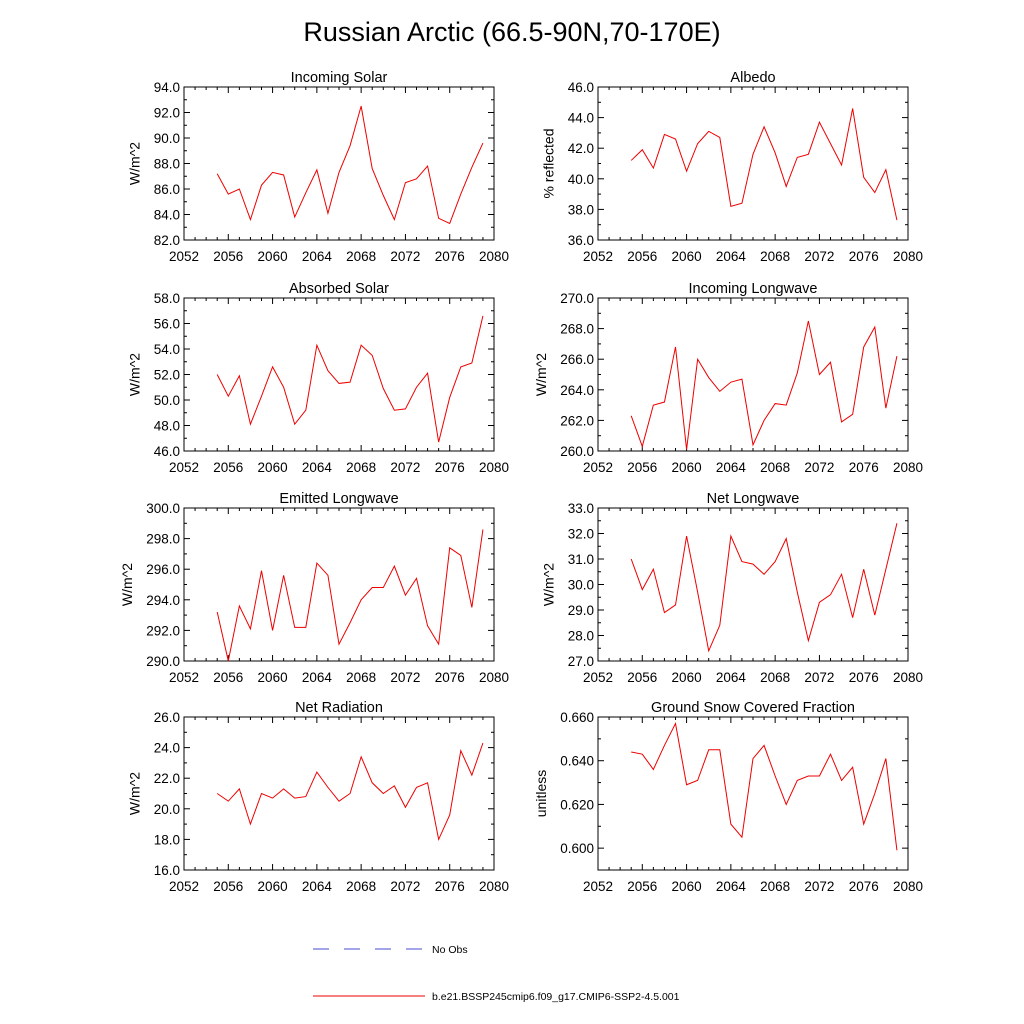 The image size is (1024, 1024). What do you see at coordinates (753, 499) in the screenshot?
I see `panel-title: Net Longwave` at bounding box center [753, 499].